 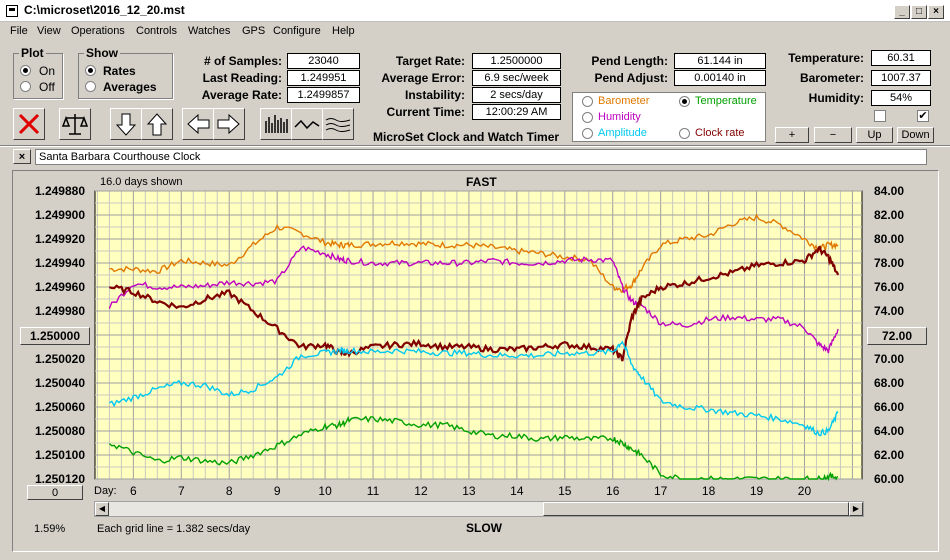 What do you see at coordinates (198, 124) in the screenshot?
I see `scroll-left-button` at bounding box center [198, 124].